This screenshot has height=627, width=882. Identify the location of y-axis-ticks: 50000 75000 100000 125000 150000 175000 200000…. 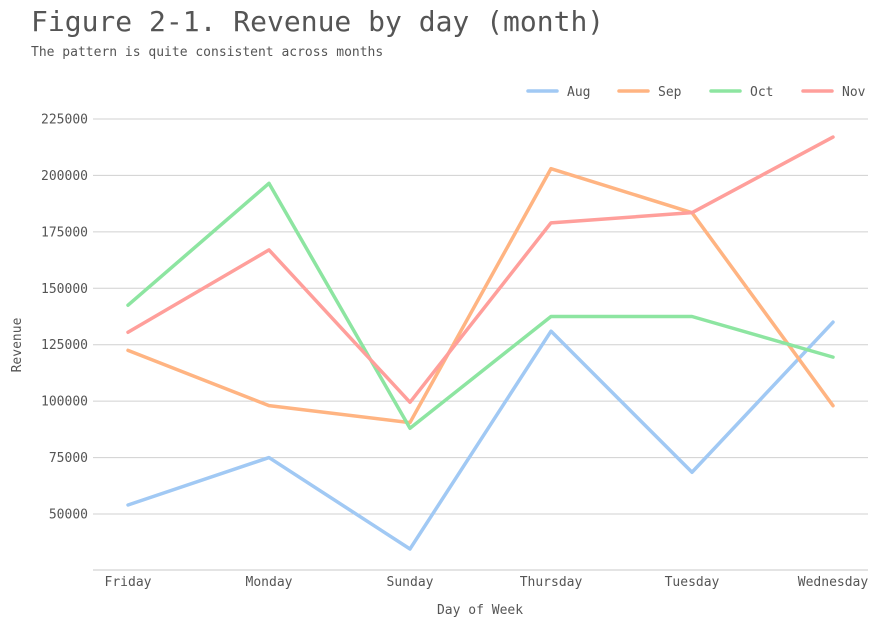
(64, 318).